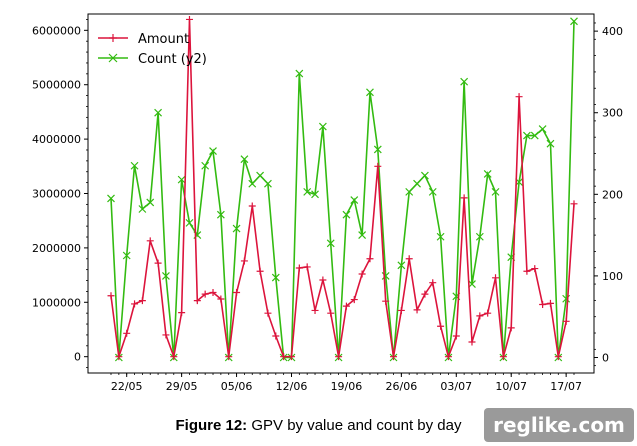 The height and width of the screenshot is (446, 637). What do you see at coordinates (143, 39) in the screenshot?
I see `legend-entry: Amount` at bounding box center [143, 39].